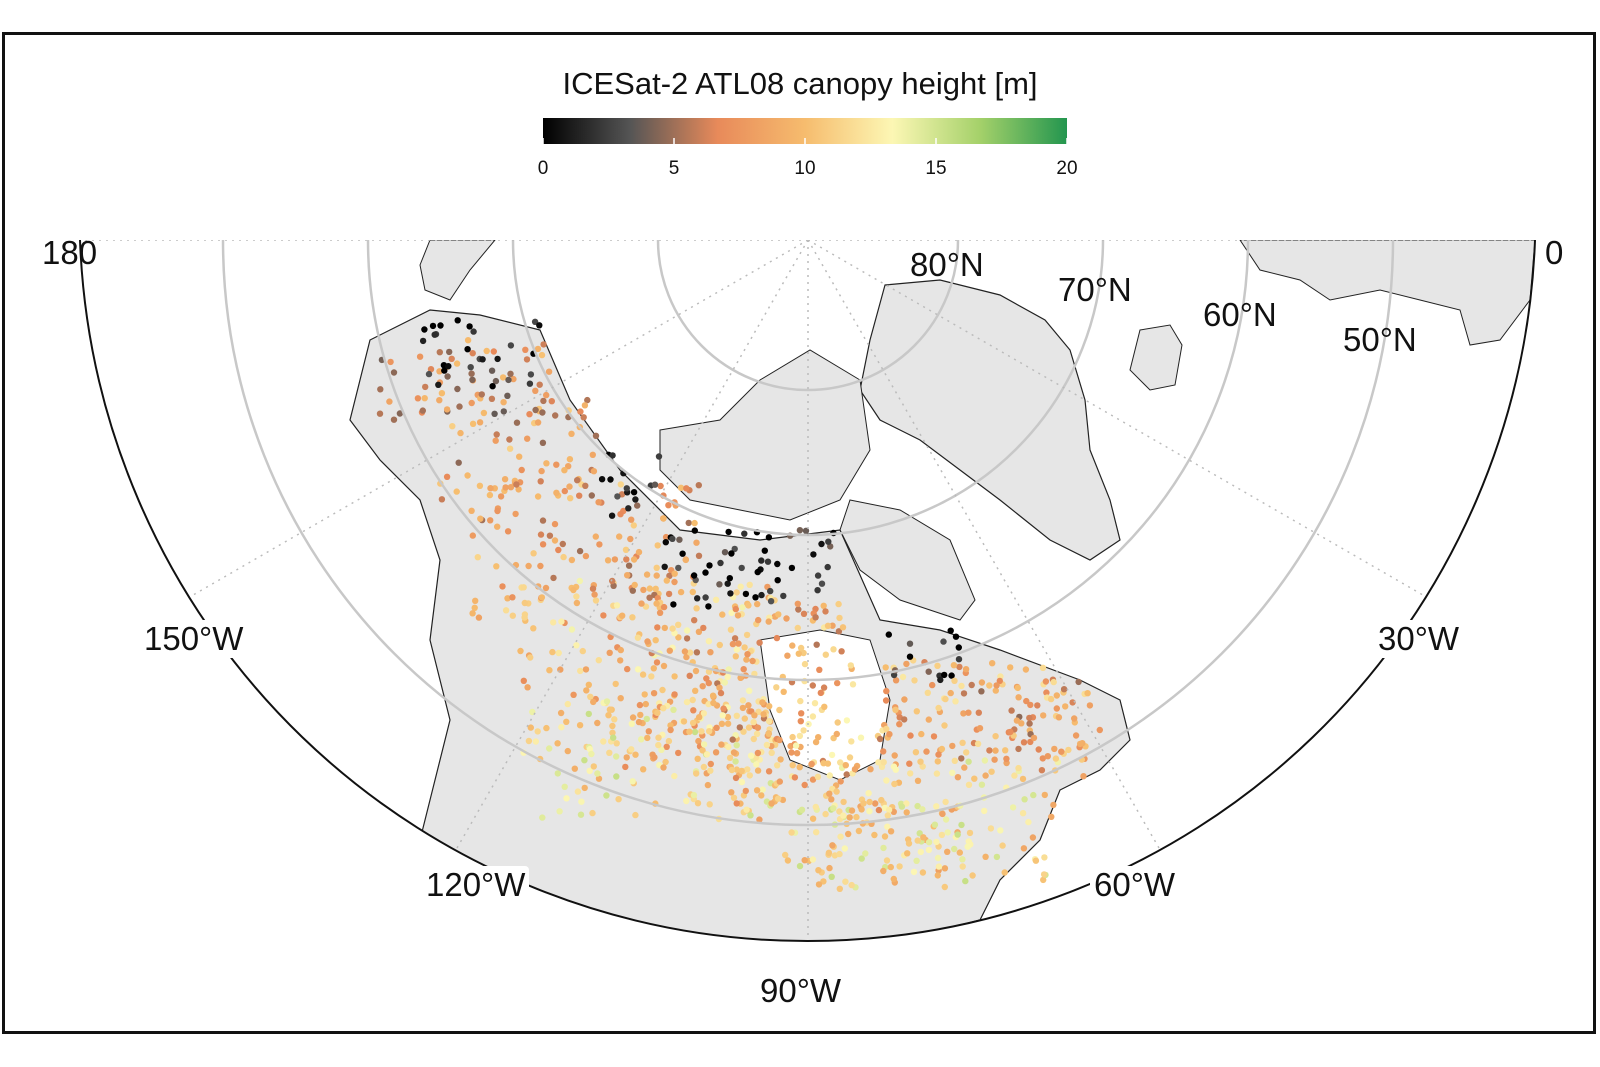  What do you see at coordinates (476, 885) in the screenshot?
I see `lon-label-120w: 120°W` at bounding box center [476, 885].